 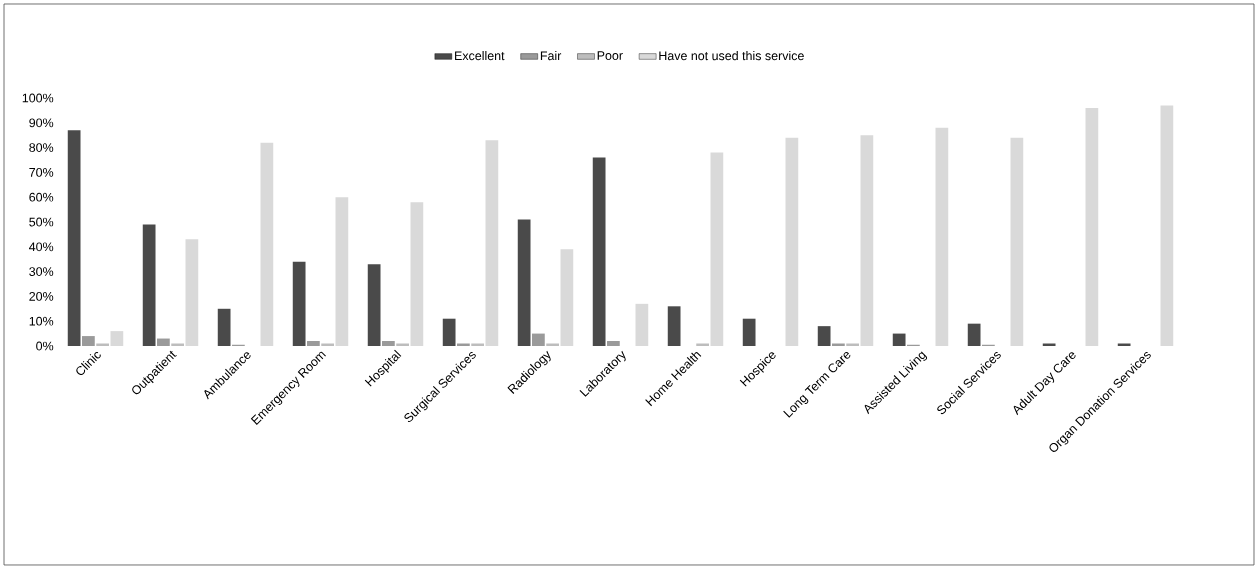 What do you see at coordinates (480, 56) in the screenshot?
I see `legend-label: Excellent` at bounding box center [480, 56].